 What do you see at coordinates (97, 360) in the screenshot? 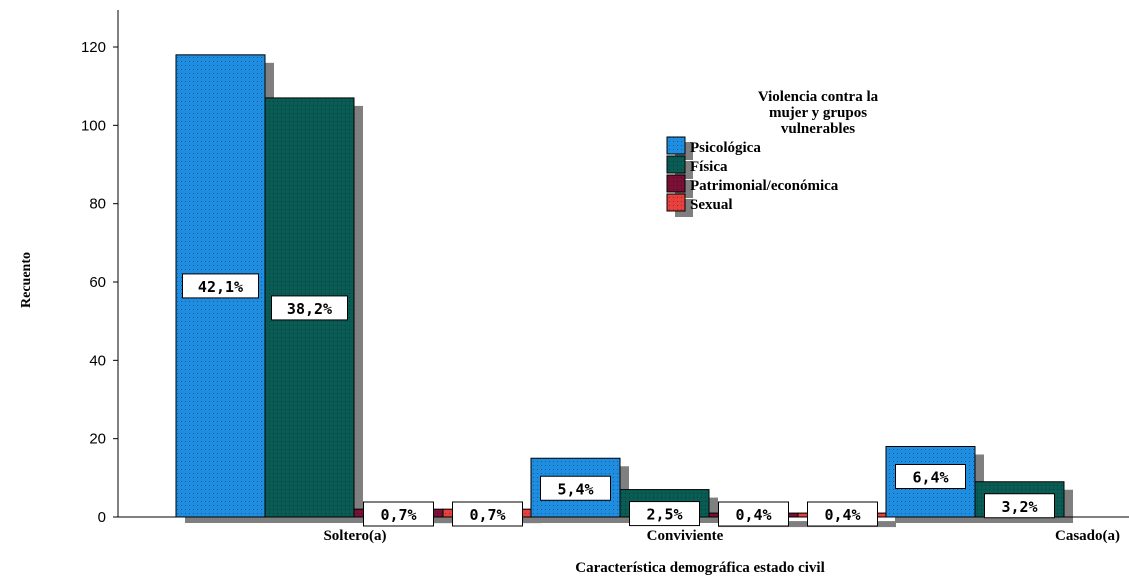
I see `y-tick-label: 40` at bounding box center [97, 360].